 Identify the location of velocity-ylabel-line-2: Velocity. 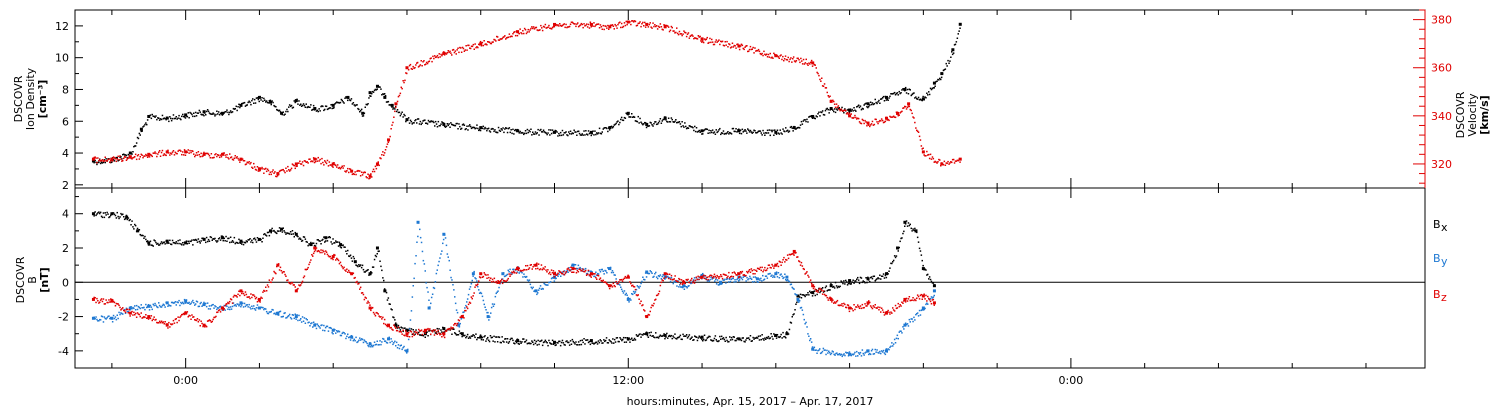
(1472, 115).